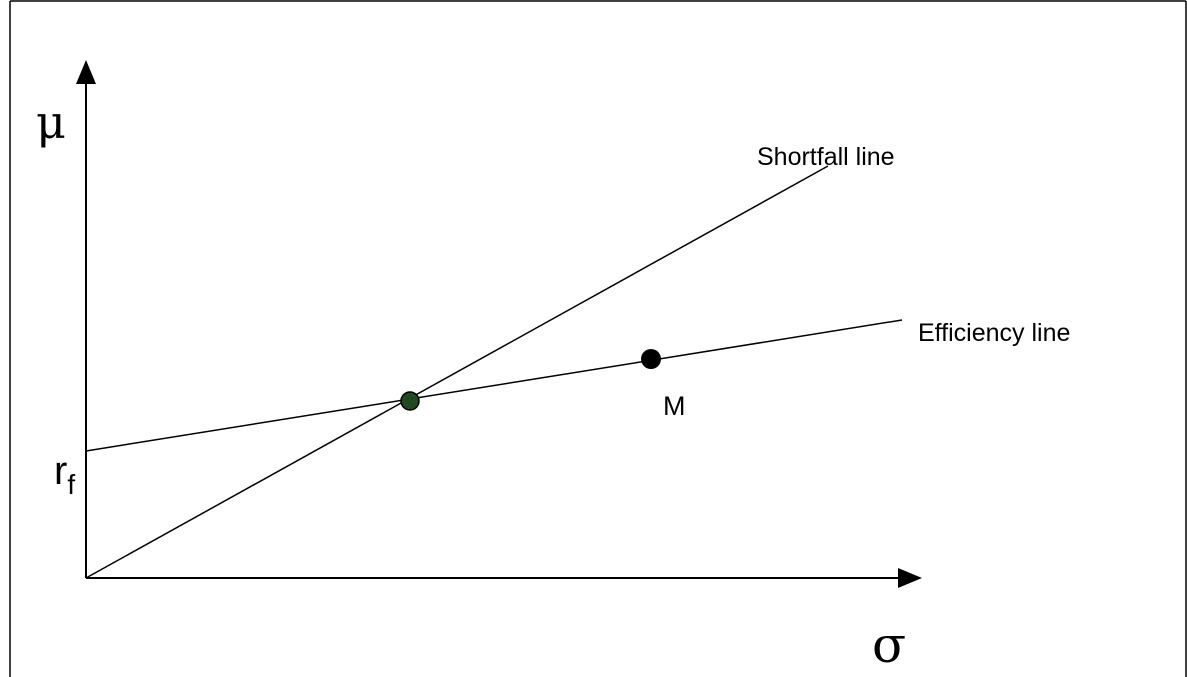 Image resolution: width=1187 pixels, height=677 pixels. What do you see at coordinates (910, 578) in the screenshot?
I see `x-axis-arrowhead` at bounding box center [910, 578].